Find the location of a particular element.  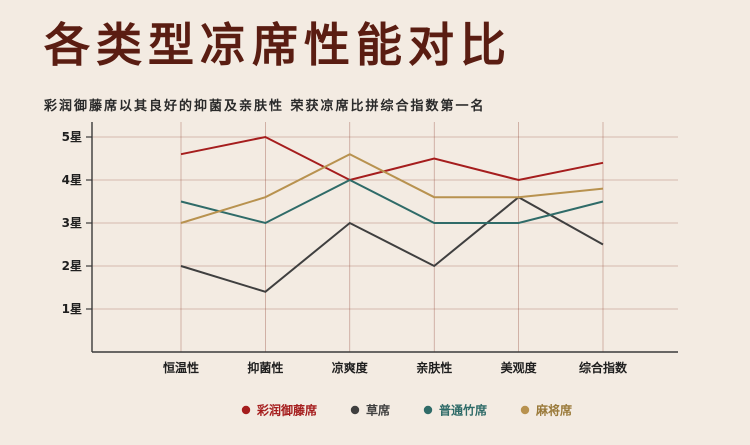

y-tick-label: 1星 is located at coordinates (72, 309).